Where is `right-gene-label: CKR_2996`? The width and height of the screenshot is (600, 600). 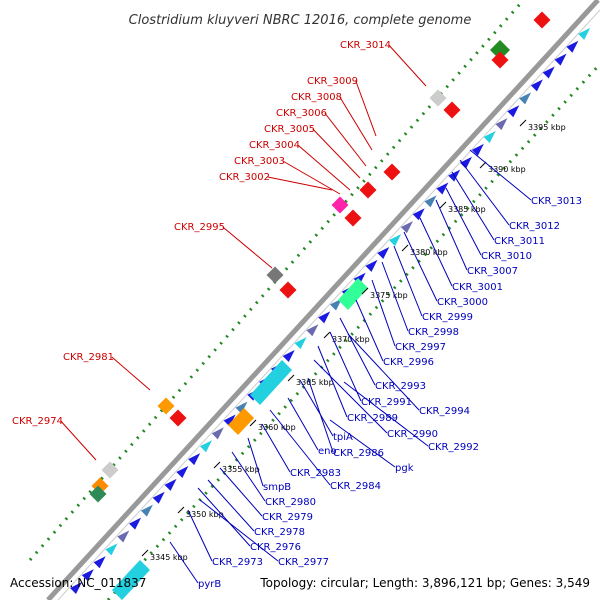
right-gene-label: CKR_2996 is located at coordinates (408, 362).